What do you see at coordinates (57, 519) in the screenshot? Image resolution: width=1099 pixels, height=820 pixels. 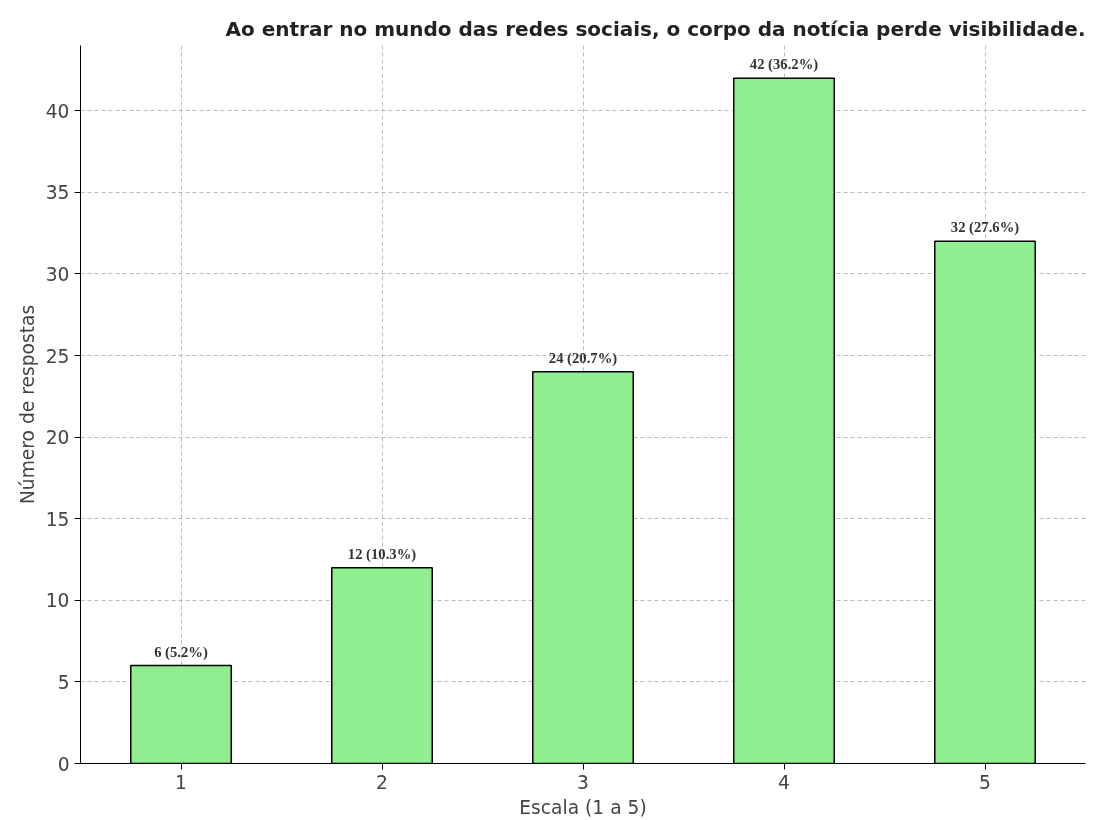 I see `y-tick-label: 15` at bounding box center [57, 519].